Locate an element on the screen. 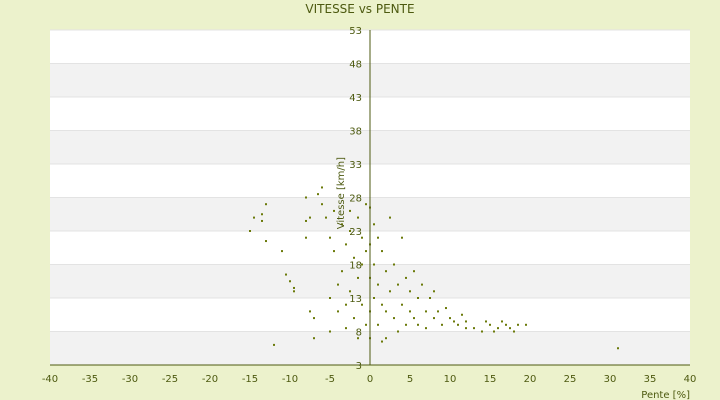  x-tick-label: 10 is located at coordinates (450, 379).